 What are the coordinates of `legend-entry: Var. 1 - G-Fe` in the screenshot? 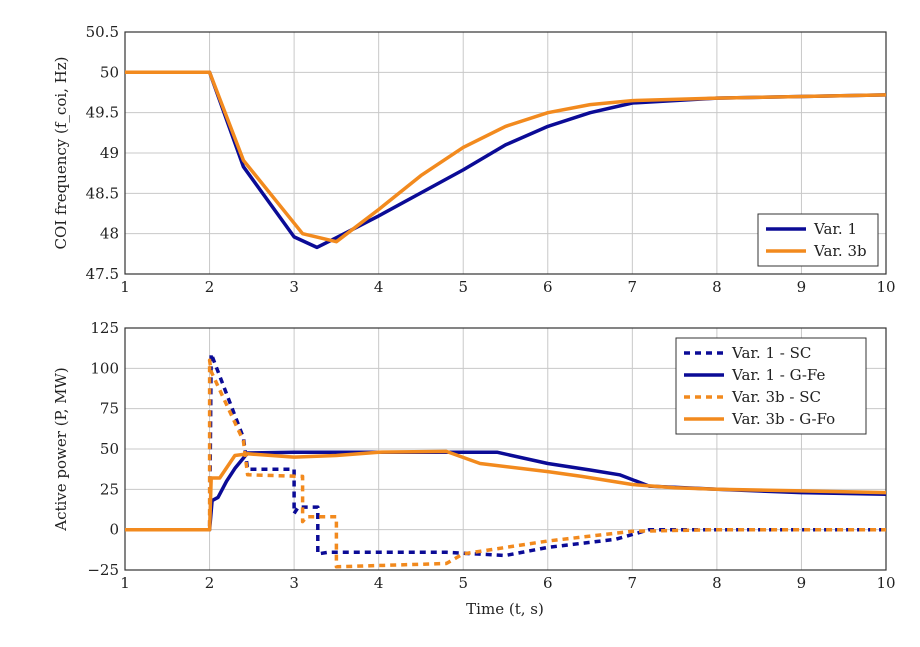 It's located at (778, 375).